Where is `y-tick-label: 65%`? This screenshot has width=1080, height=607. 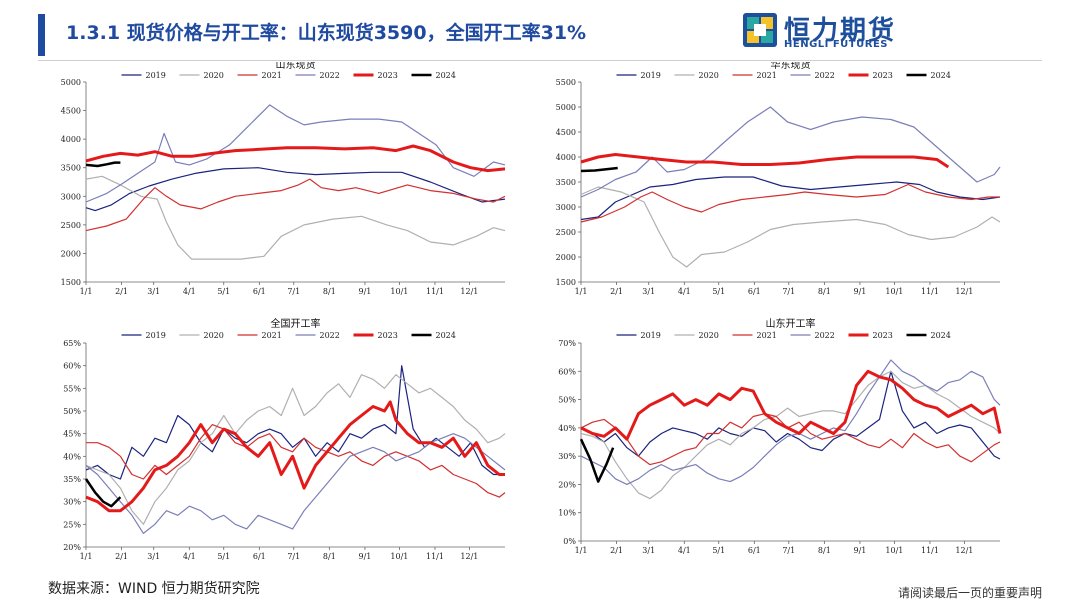 y-tick-label: 65% is located at coordinates (72, 343).